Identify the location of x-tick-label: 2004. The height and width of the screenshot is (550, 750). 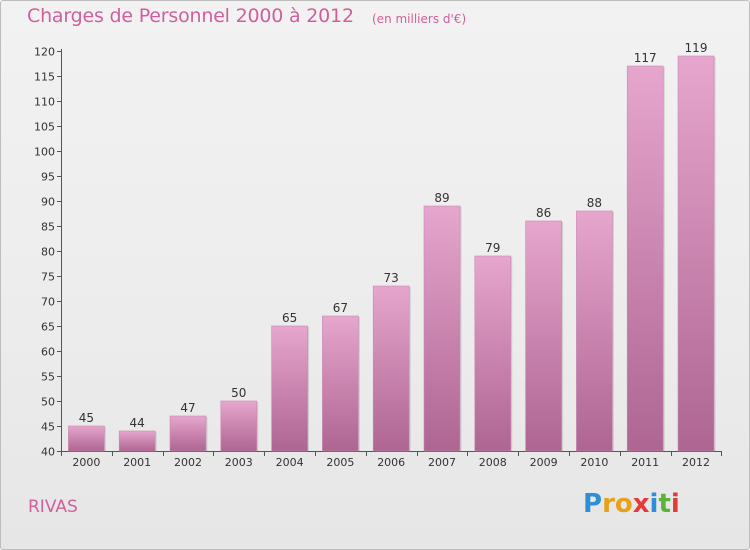
(290, 462).